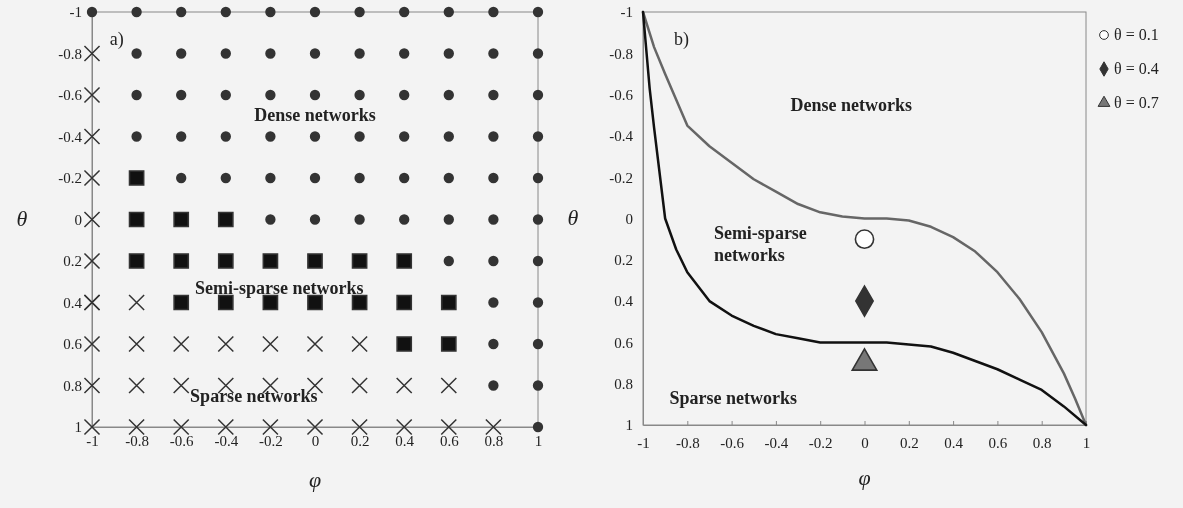  Describe the element at coordinates (360, 440) in the screenshot. I see `x-tick-label: 0.2` at that location.